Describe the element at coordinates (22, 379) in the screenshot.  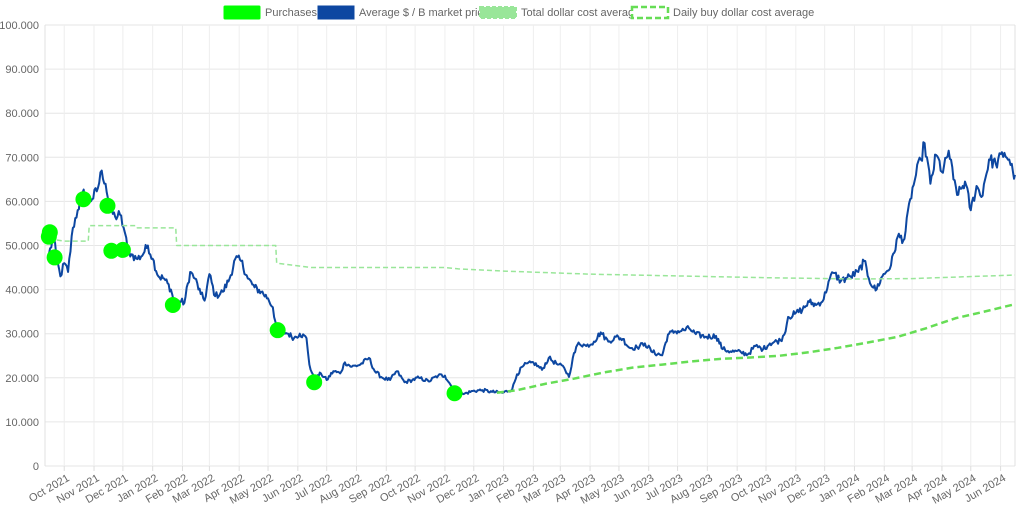
I see `y-tick-label: 20.000` at that location.